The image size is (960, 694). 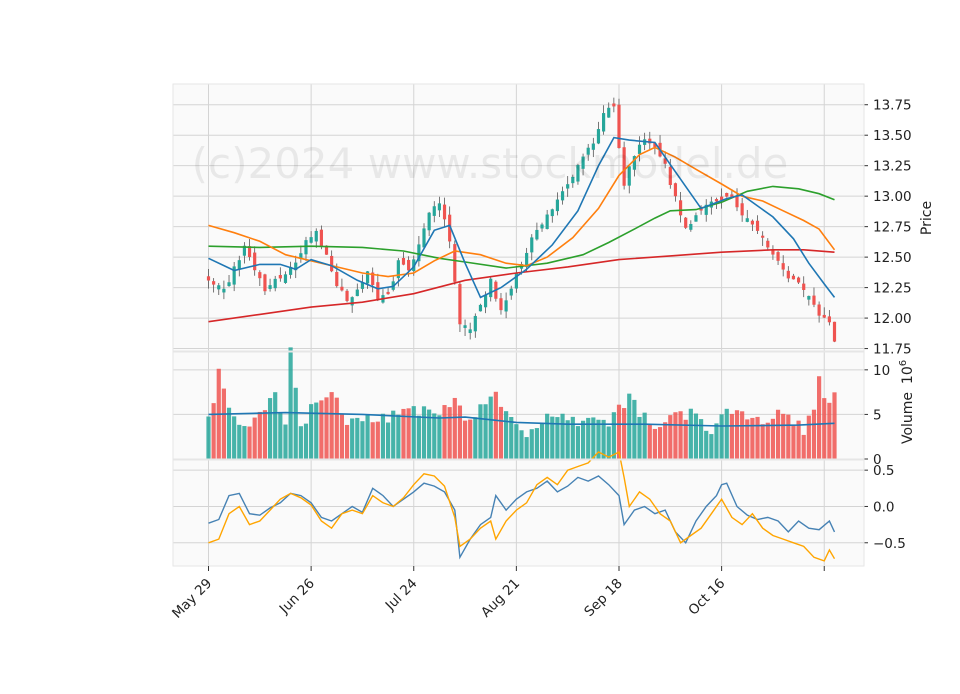 What do you see at coordinates (883, 471) in the screenshot?
I see `y-tick-label-osc: 0.5` at bounding box center [883, 471].